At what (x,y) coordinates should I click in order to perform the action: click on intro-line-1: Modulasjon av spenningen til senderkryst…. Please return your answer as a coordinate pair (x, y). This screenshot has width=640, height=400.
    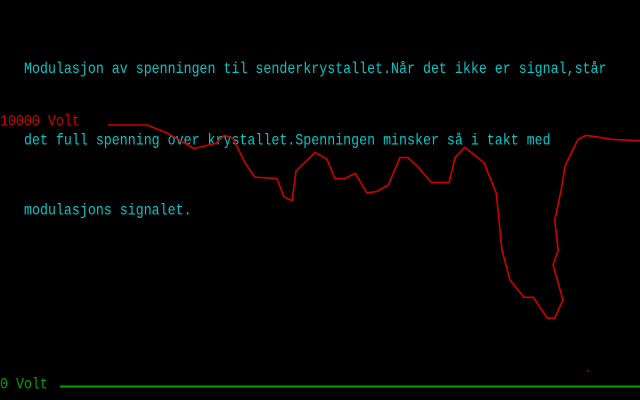
    Looking at the image, I should click on (315, 69).